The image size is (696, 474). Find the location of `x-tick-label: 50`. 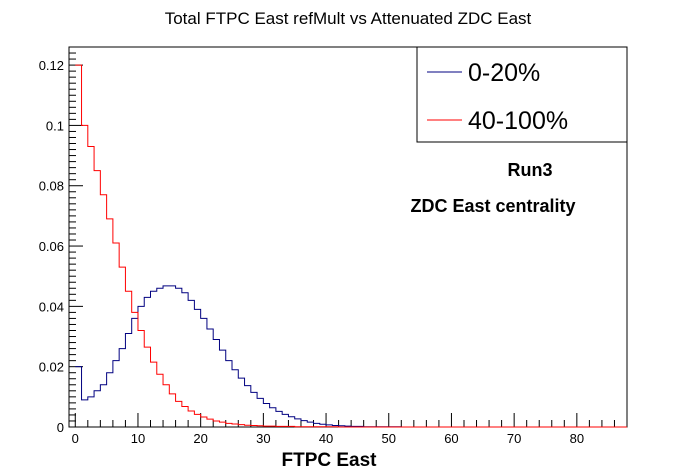

x-tick-label: 50 is located at coordinates (389, 438).